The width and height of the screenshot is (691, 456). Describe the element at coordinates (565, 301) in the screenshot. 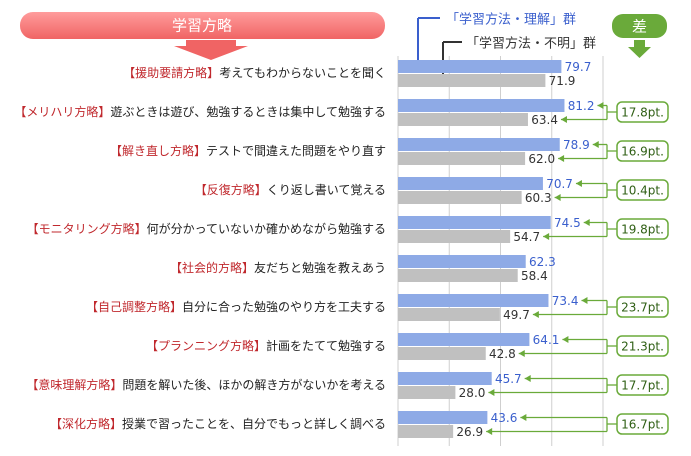

I see `value-label: 73.4` at that location.